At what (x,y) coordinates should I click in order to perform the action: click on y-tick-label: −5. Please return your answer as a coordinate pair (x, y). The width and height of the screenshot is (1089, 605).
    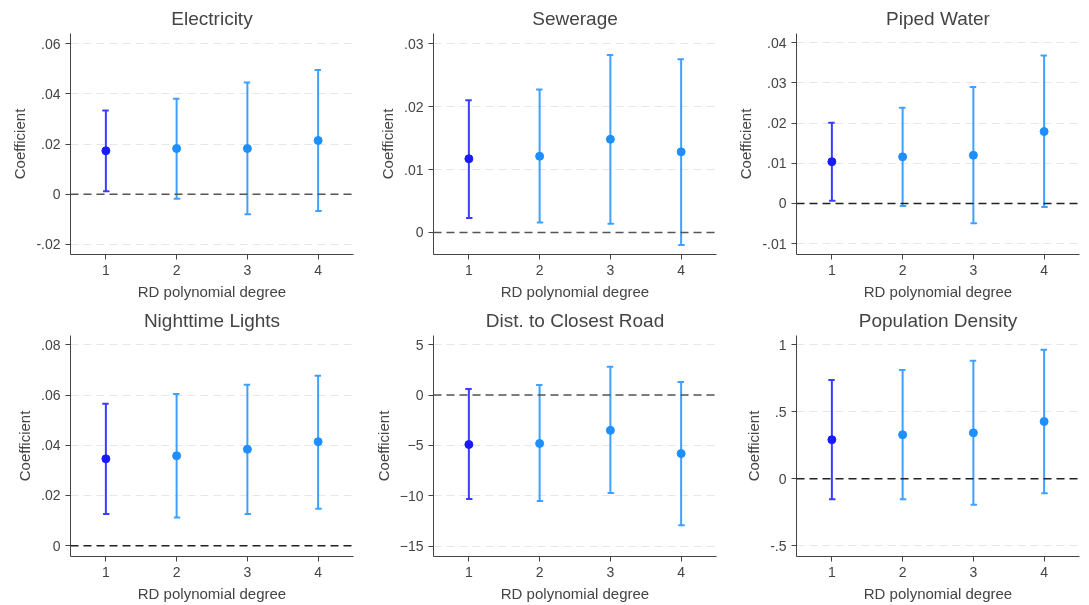
    Looking at the image, I should click on (415, 445).